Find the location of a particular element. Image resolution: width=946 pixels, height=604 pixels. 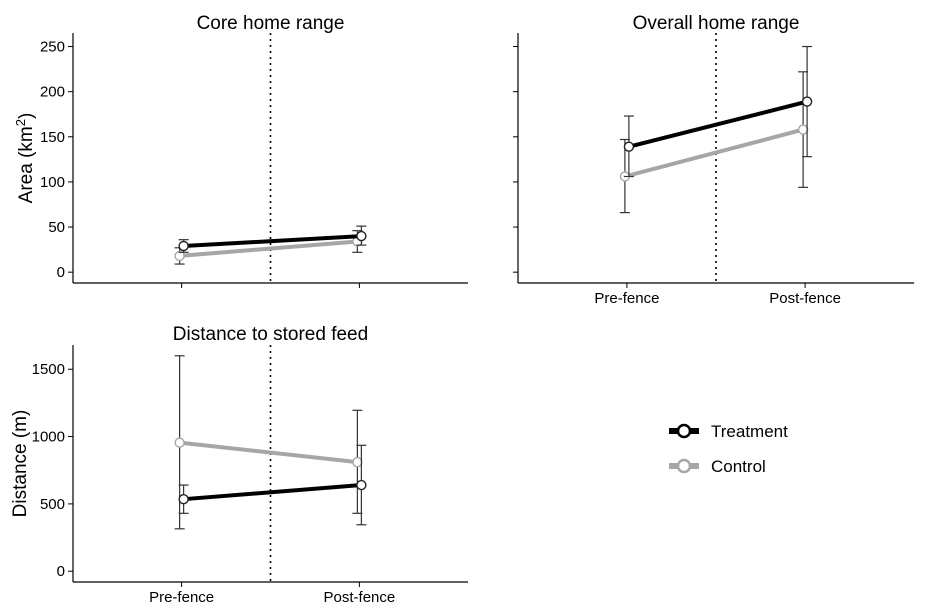

y-tick-label: 250 is located at coordinates (52, 47).